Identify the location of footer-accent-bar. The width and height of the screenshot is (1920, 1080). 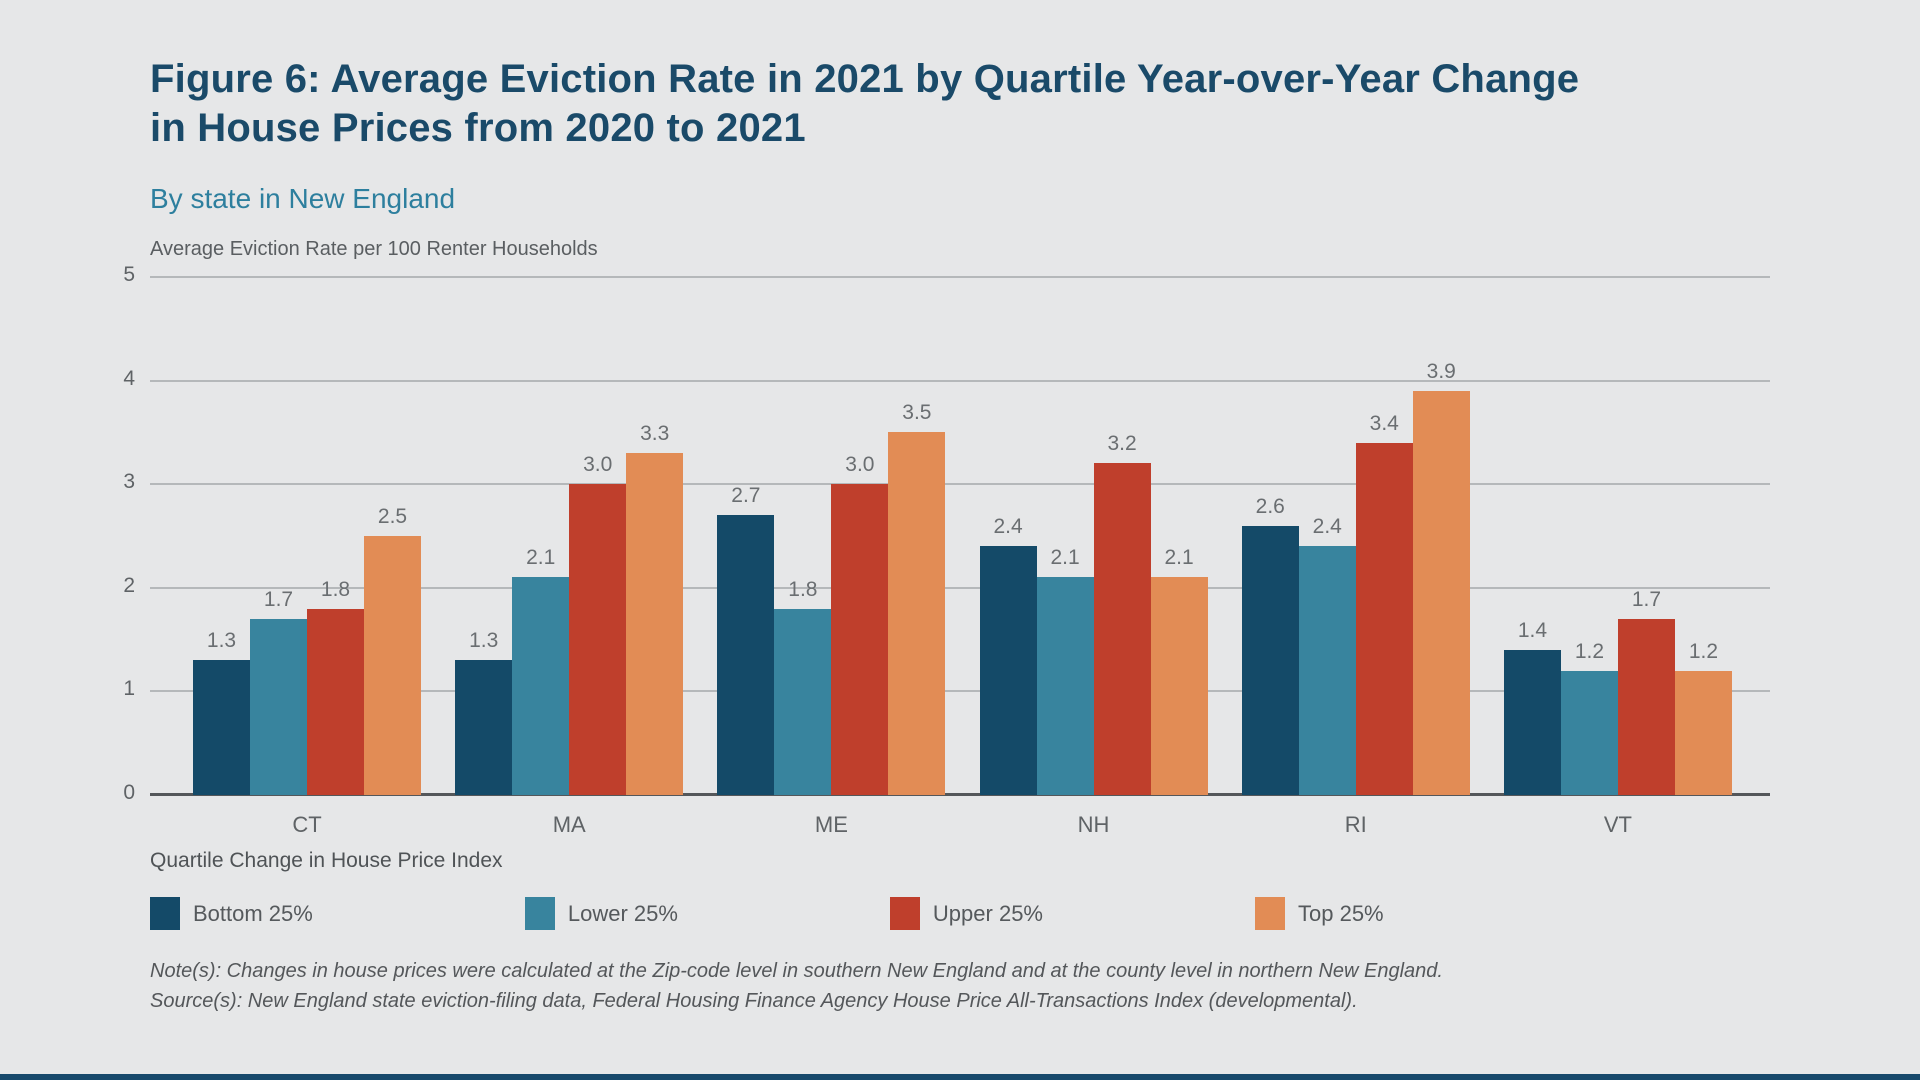
(960, 1077).